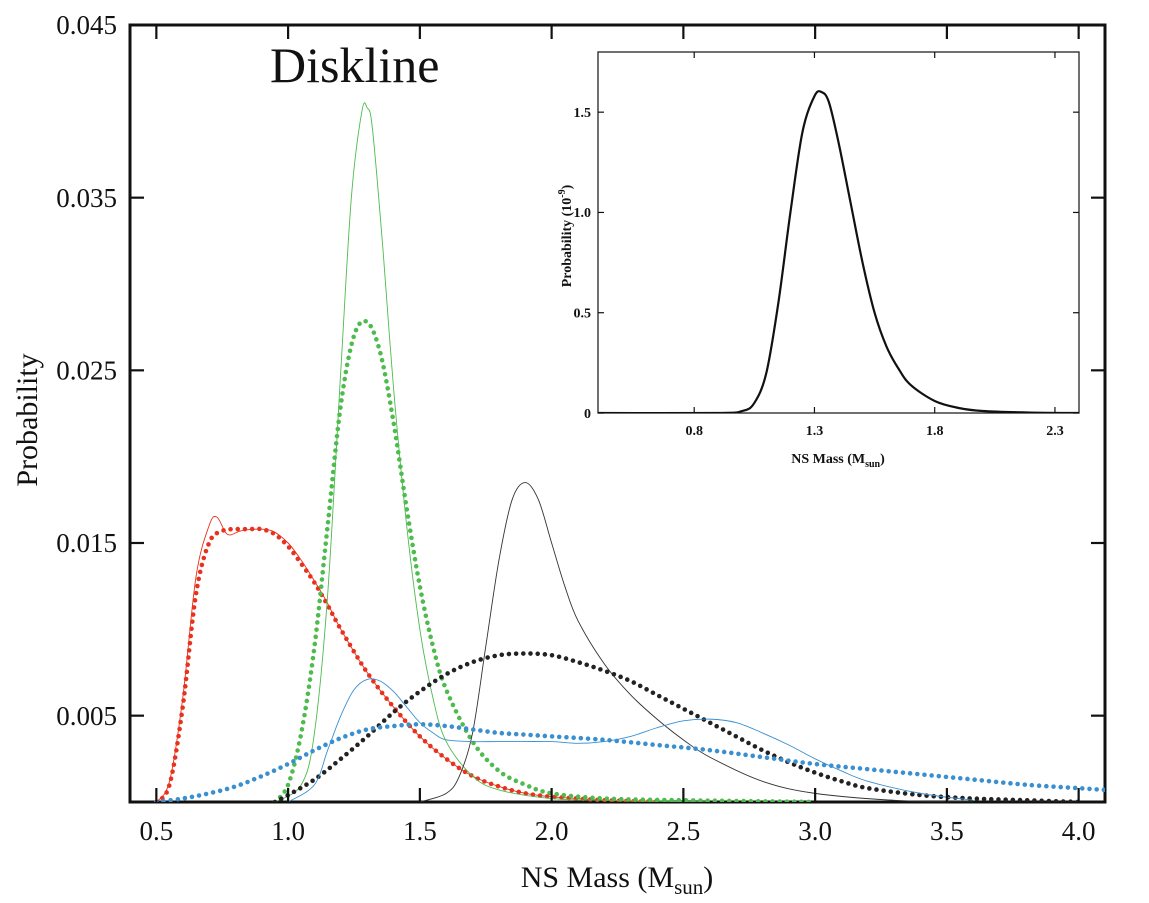 This screenshot has height=903, width=1149. Describe the element at coordinates (562, 193) in the screenshot. I see `inset-y-axis-label-sup: -9` at that location.